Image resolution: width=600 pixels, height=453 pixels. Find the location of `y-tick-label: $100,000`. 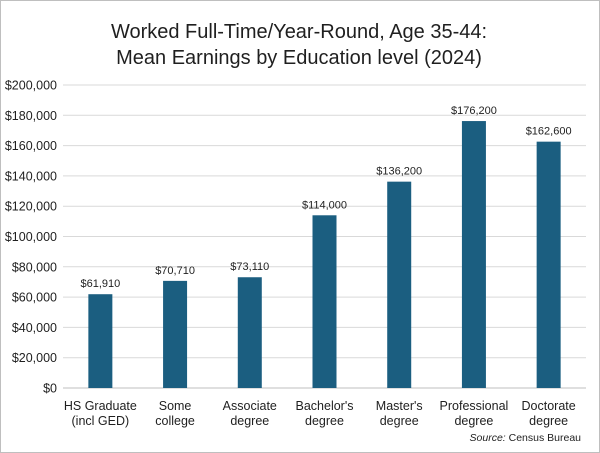

y-tick-label: $100,000 is located at coordinates (31, 237).